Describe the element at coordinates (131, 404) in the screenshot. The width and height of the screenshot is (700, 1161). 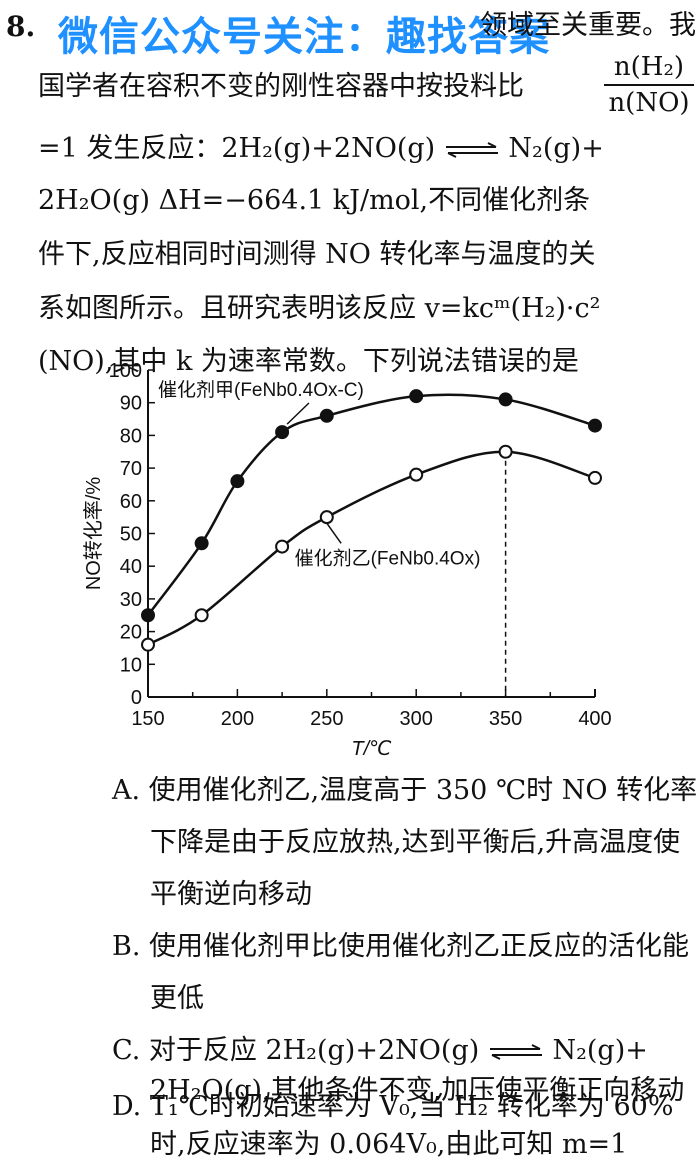
I see `y-tick-label: 90` at that location.